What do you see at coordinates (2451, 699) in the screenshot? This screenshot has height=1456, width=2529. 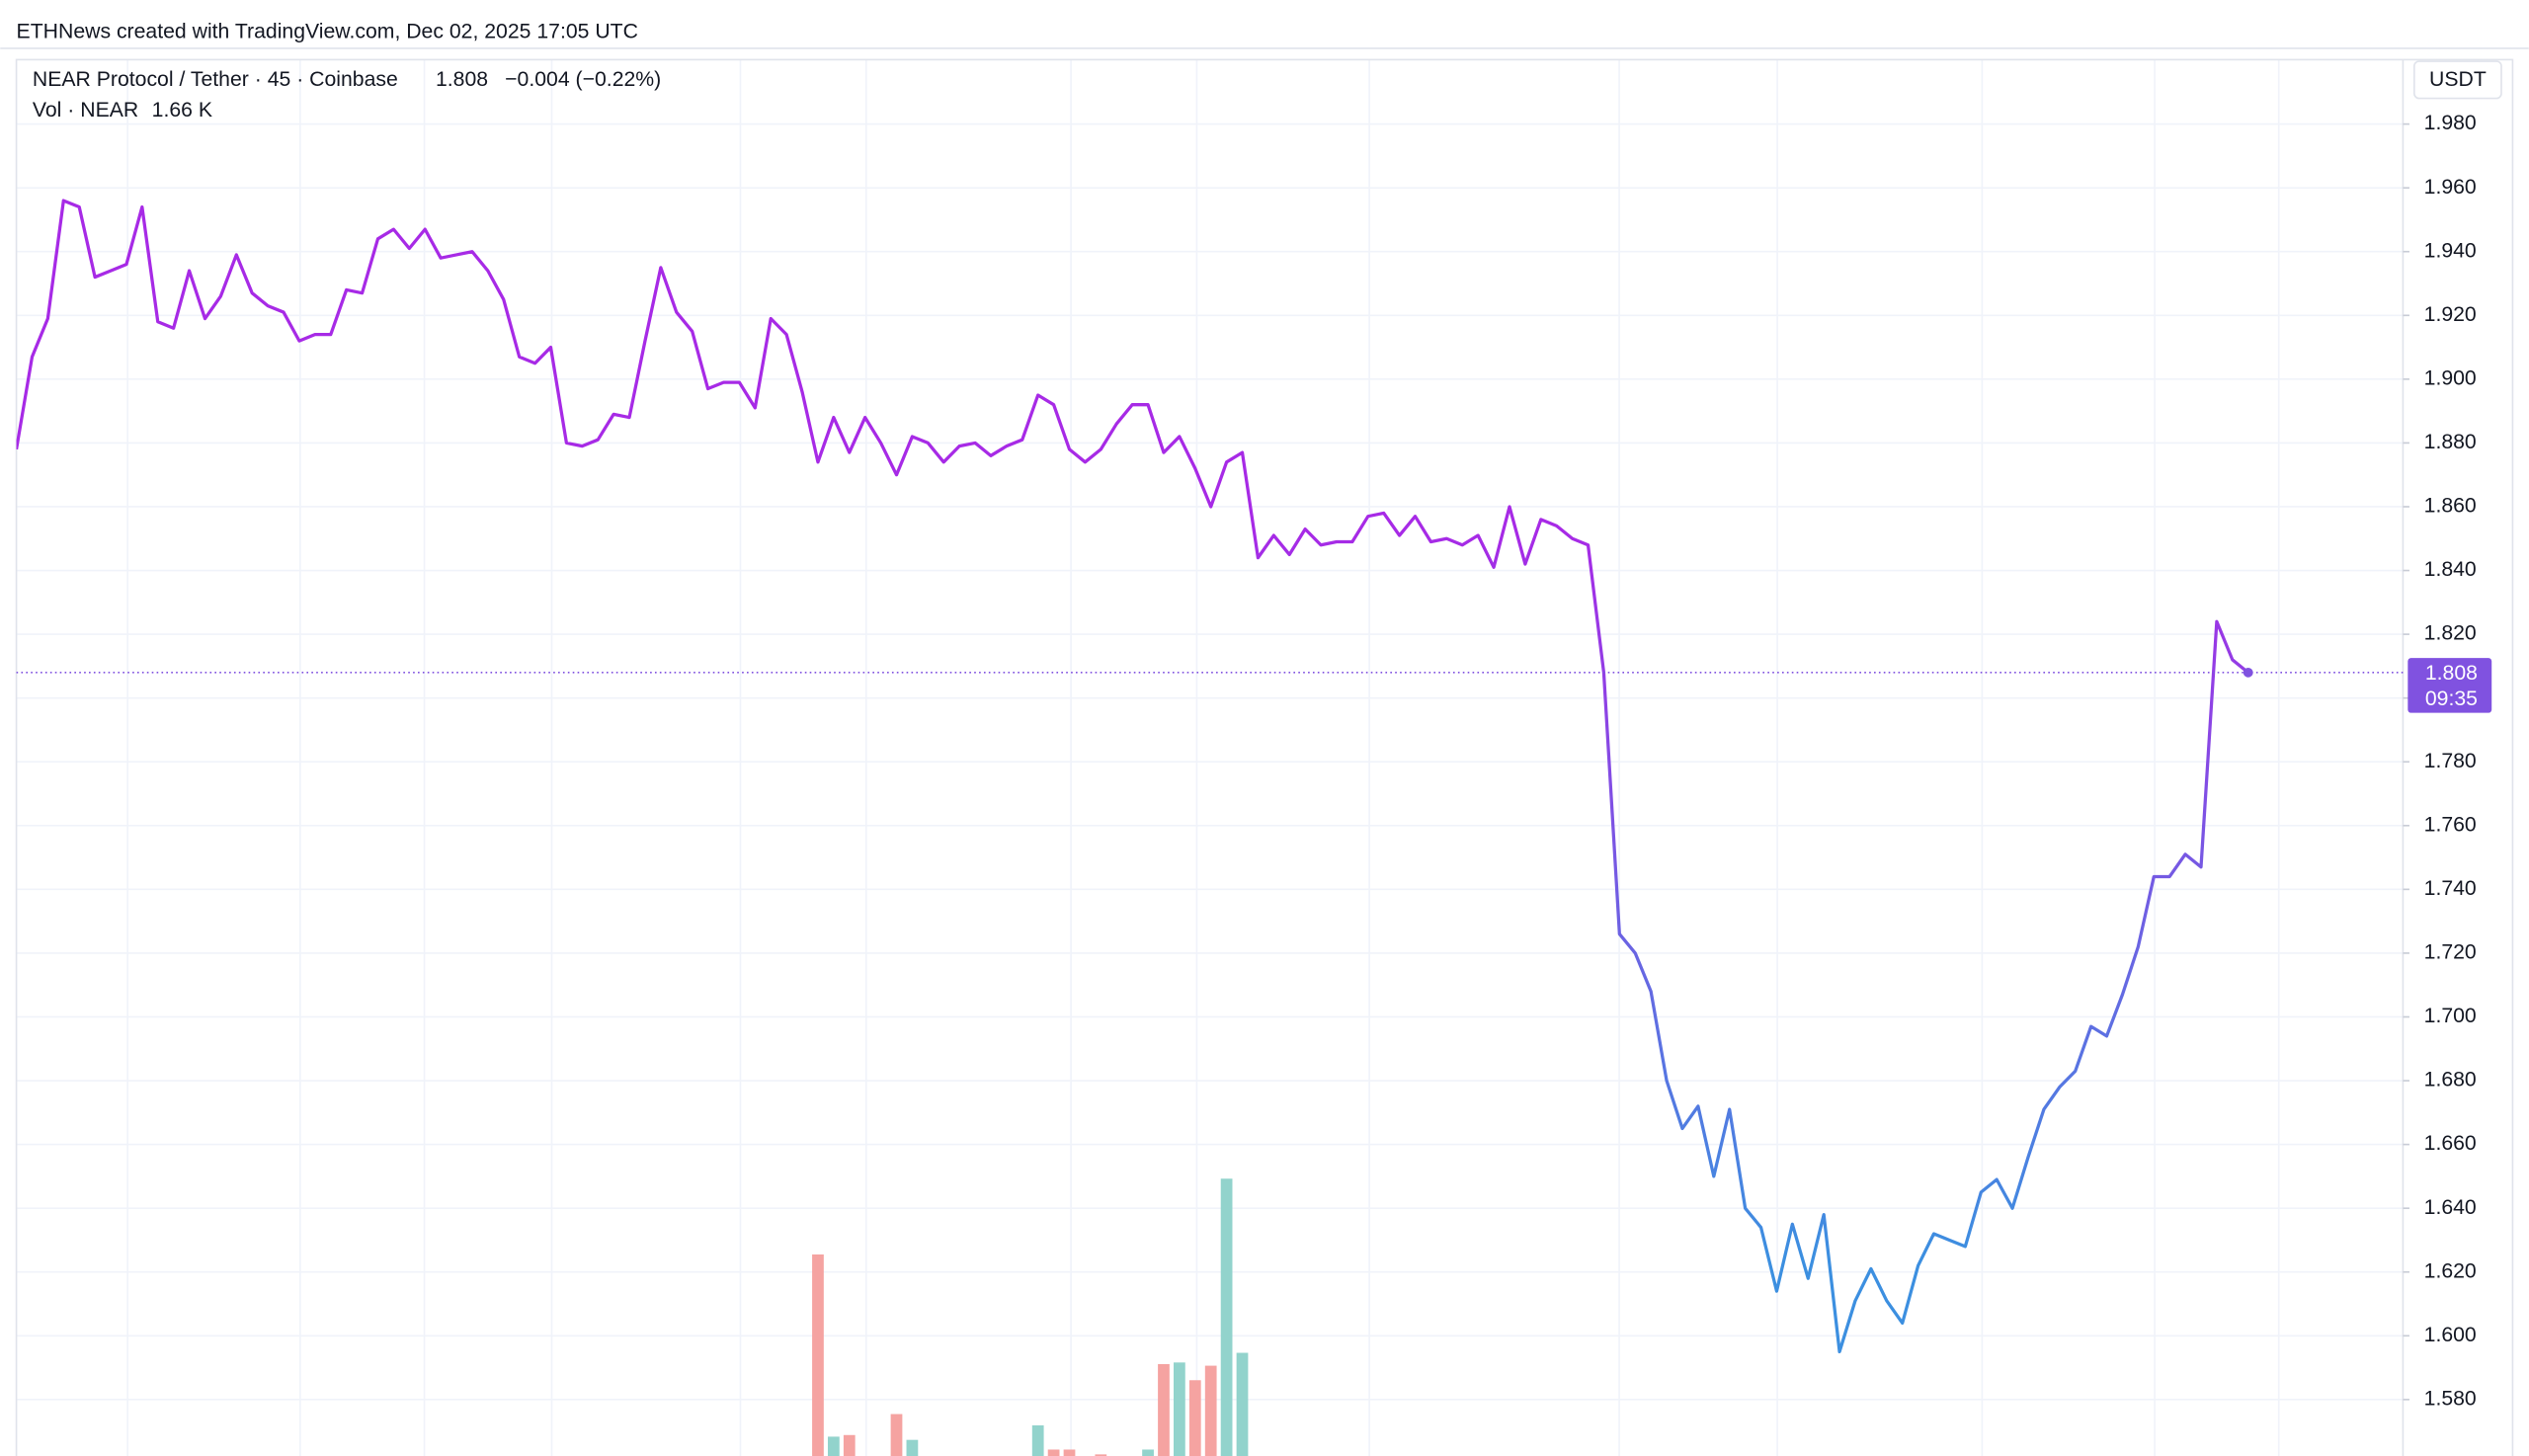 I see `price-tag-countdown: 09:35` at bounding box center [2451, 699].